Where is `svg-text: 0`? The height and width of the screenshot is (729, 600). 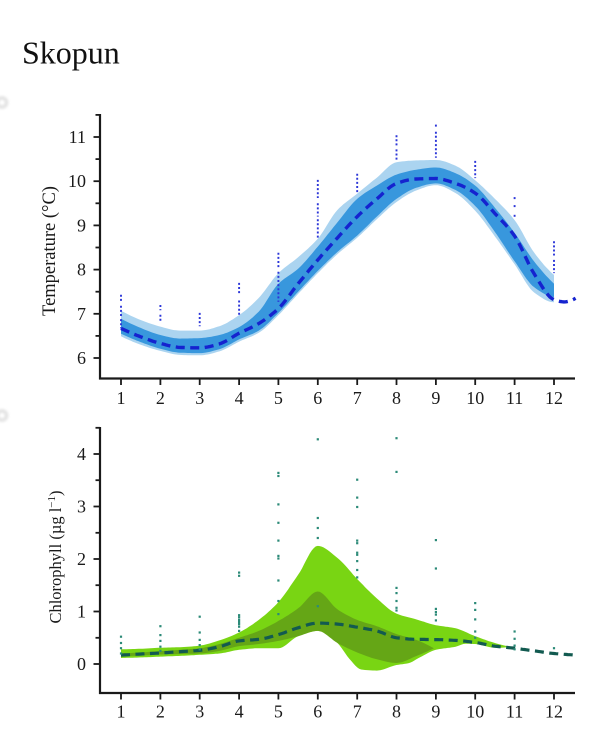
svg-text: 0 is located at coordinates (81, 664).